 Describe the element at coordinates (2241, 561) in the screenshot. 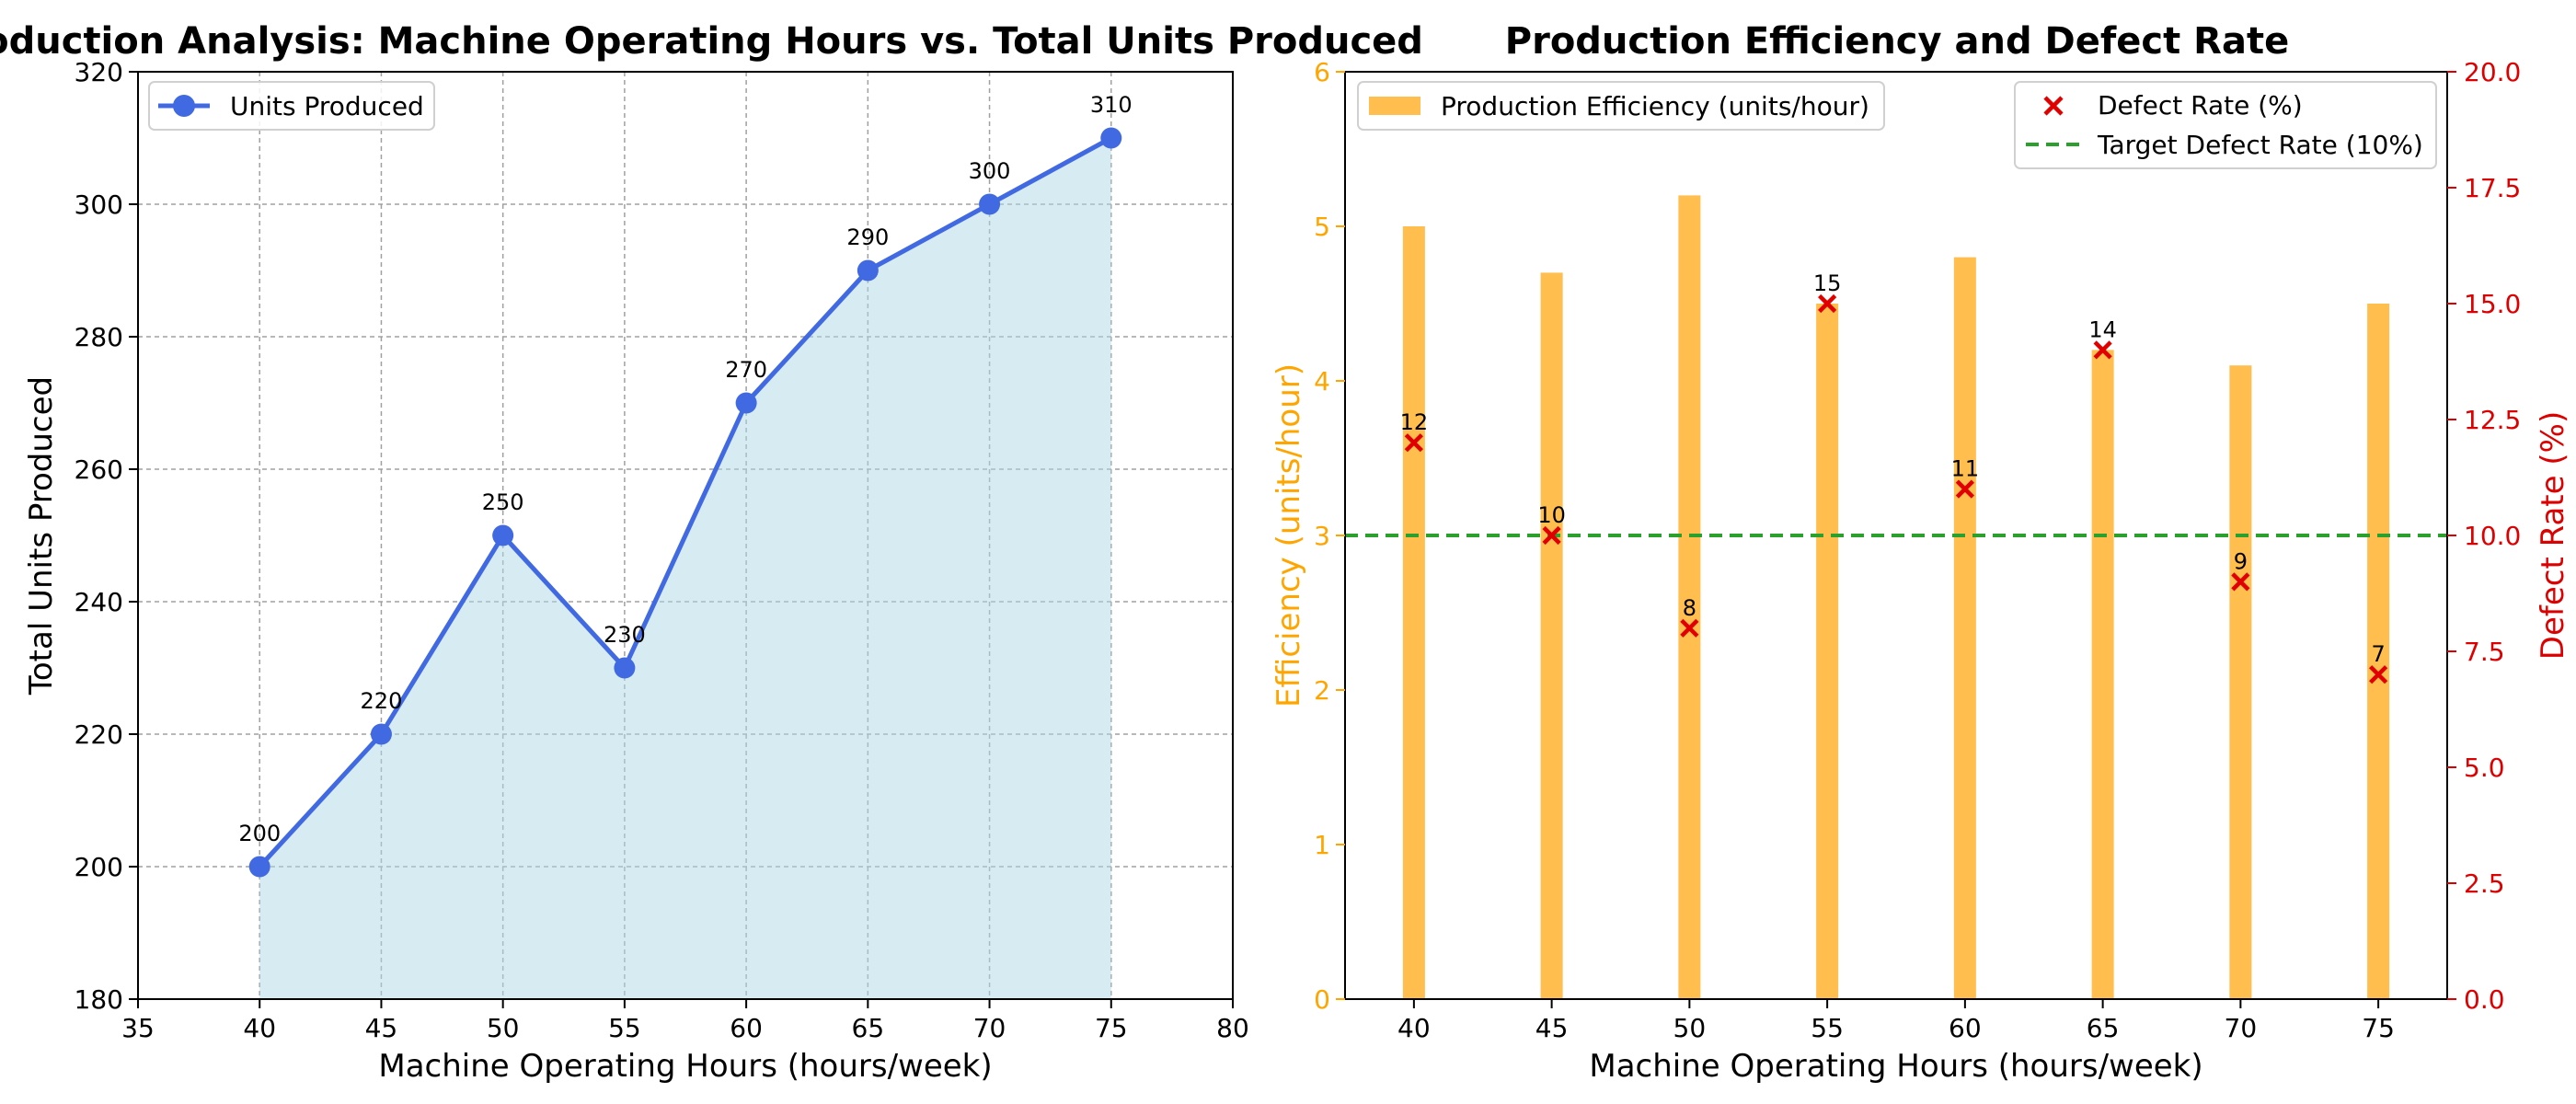

I see `defect-rate-data-label: 9` at that location.